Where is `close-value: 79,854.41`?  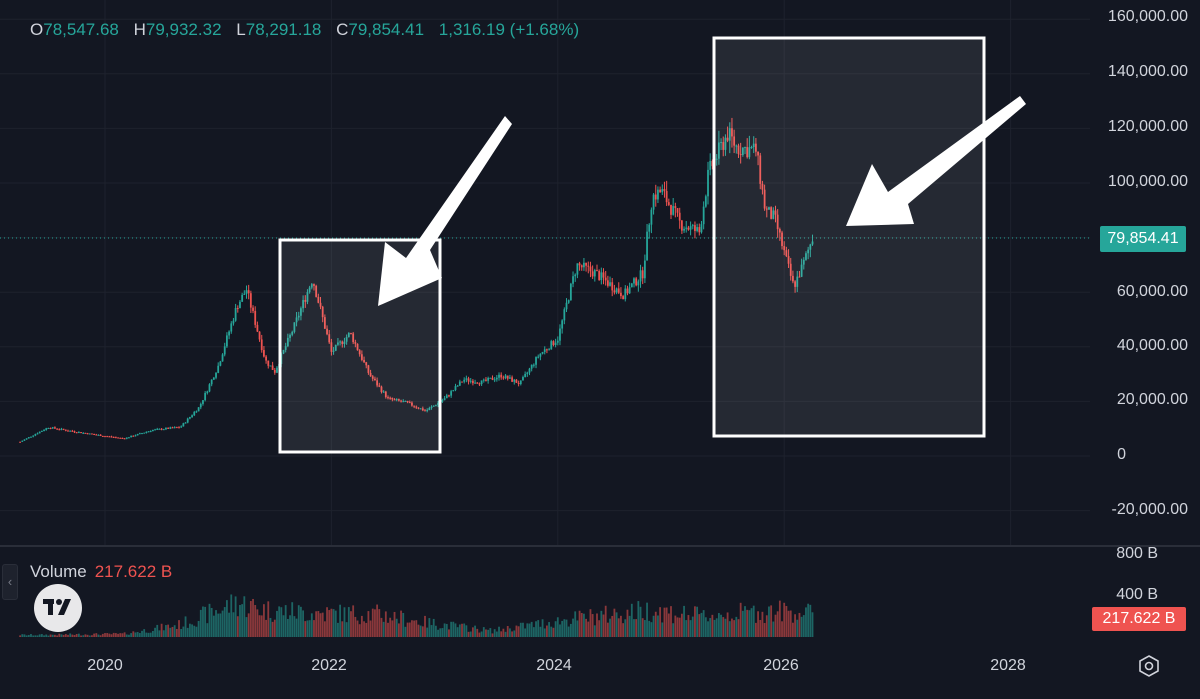
close-value: 79,854.41 is located at coordinates (386, 29).